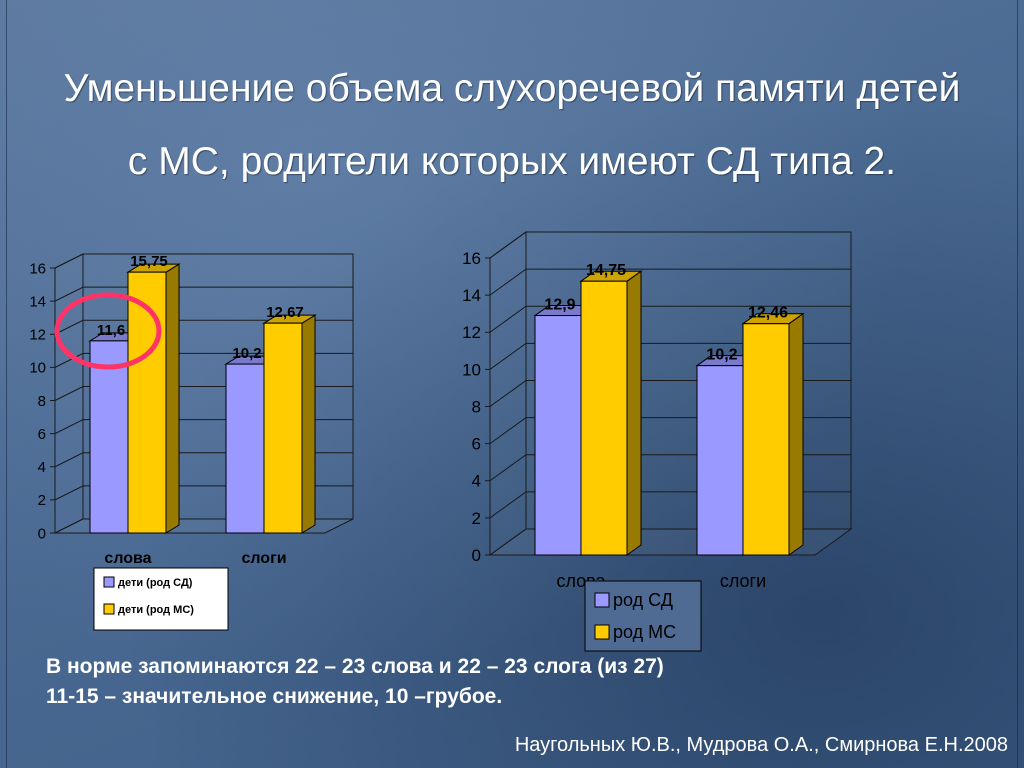 Image resolution: width=1024 pixels, height=768 pixels. I want to click on data-label: 14,75, so click(606, 270).